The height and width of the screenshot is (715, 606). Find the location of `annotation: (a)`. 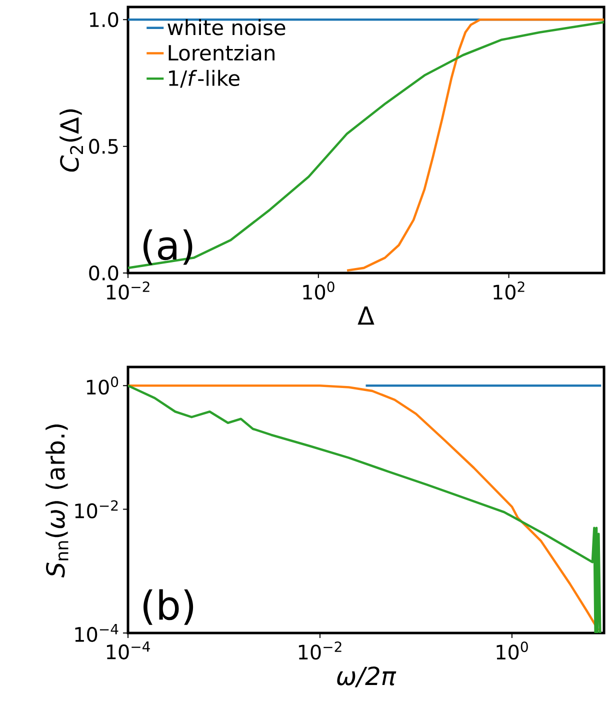

annotation: (a) is located at coordinates (168, 247).